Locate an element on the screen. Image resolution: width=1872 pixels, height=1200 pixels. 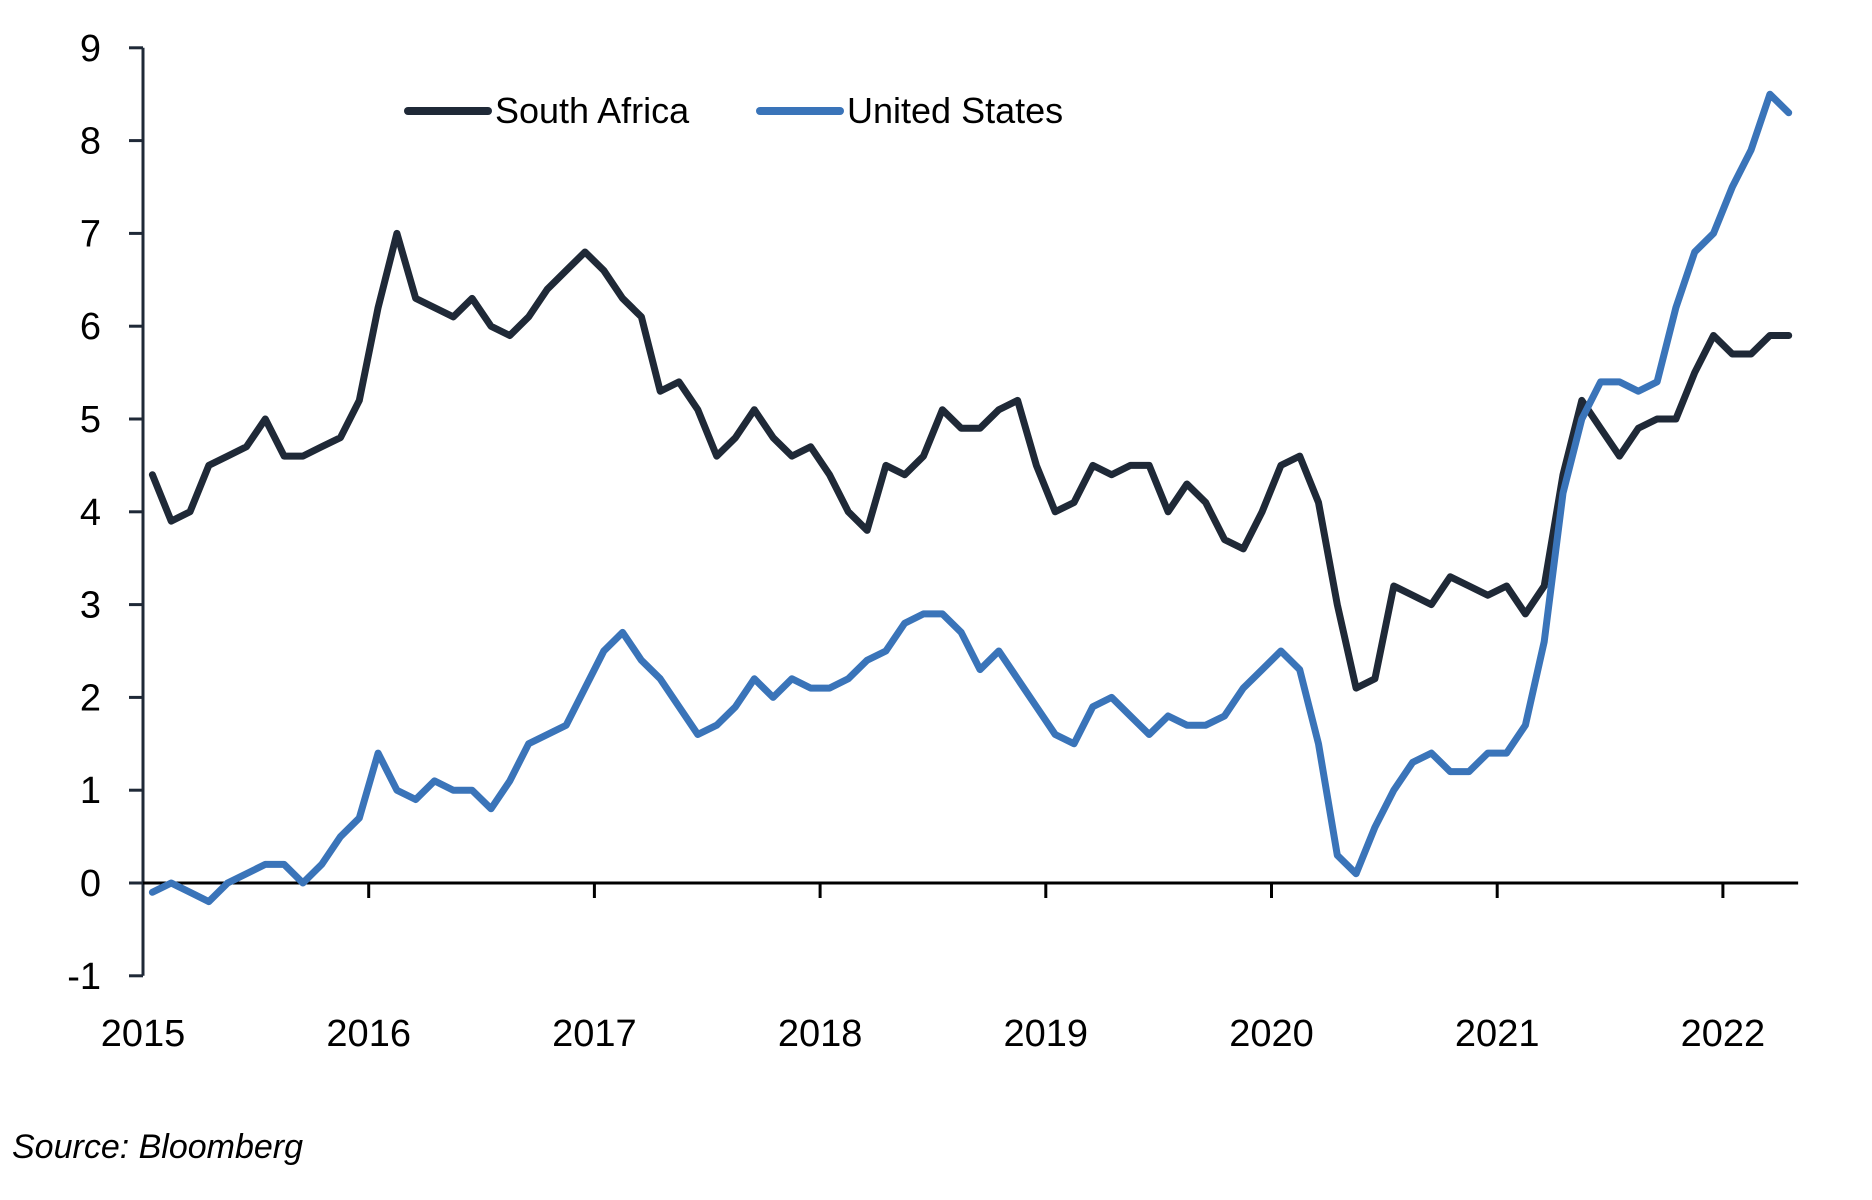
x-tick-label: 2020 is located at coordinates (1271, 1034).